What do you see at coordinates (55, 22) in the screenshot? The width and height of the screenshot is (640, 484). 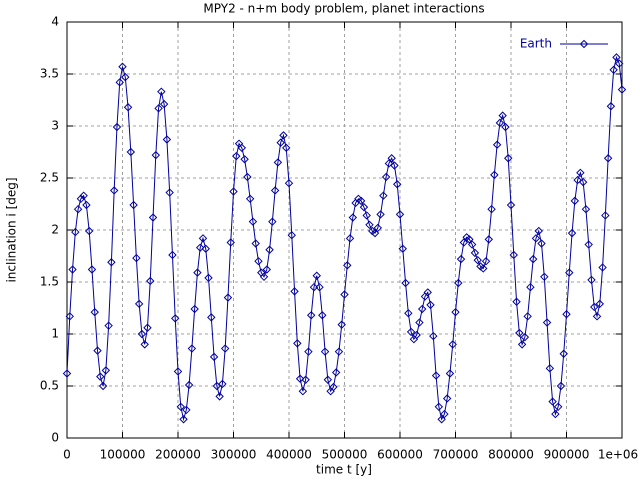 I see `y-tick-label: 4` at bounding box center [55, 22].